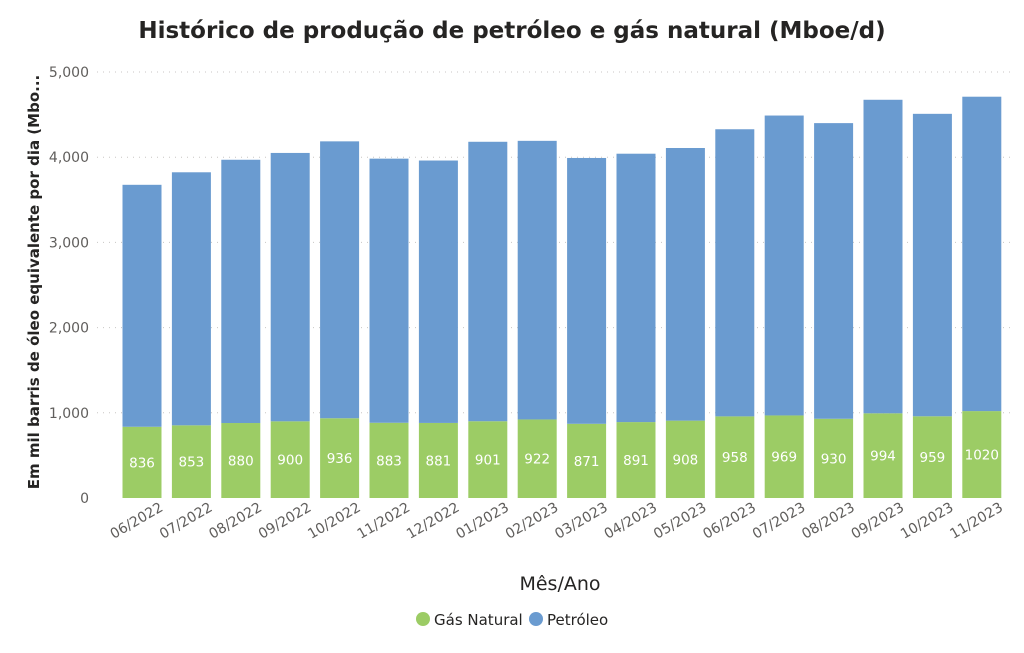  What do you see at coordinates (828, 521) in the screenshot?
I see `x-tick-label: 08/2023` at bounding box center [828, 521].